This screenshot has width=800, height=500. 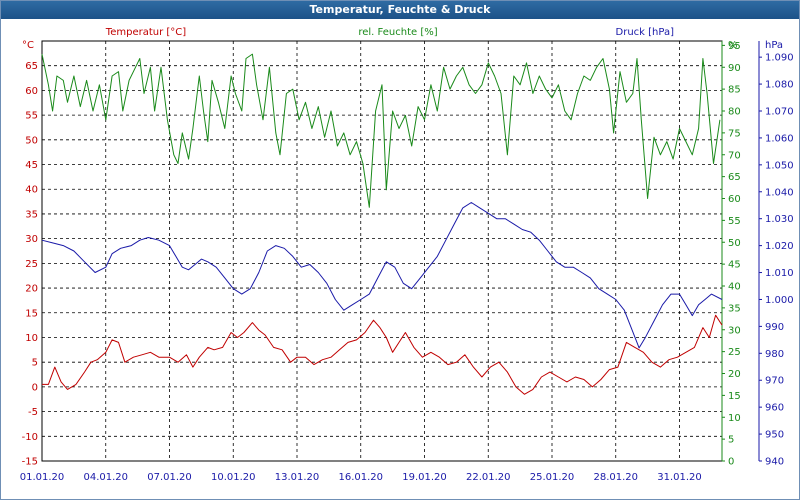 I want to click on pressure-unit-label: hPa, so click(x=774, y=45).